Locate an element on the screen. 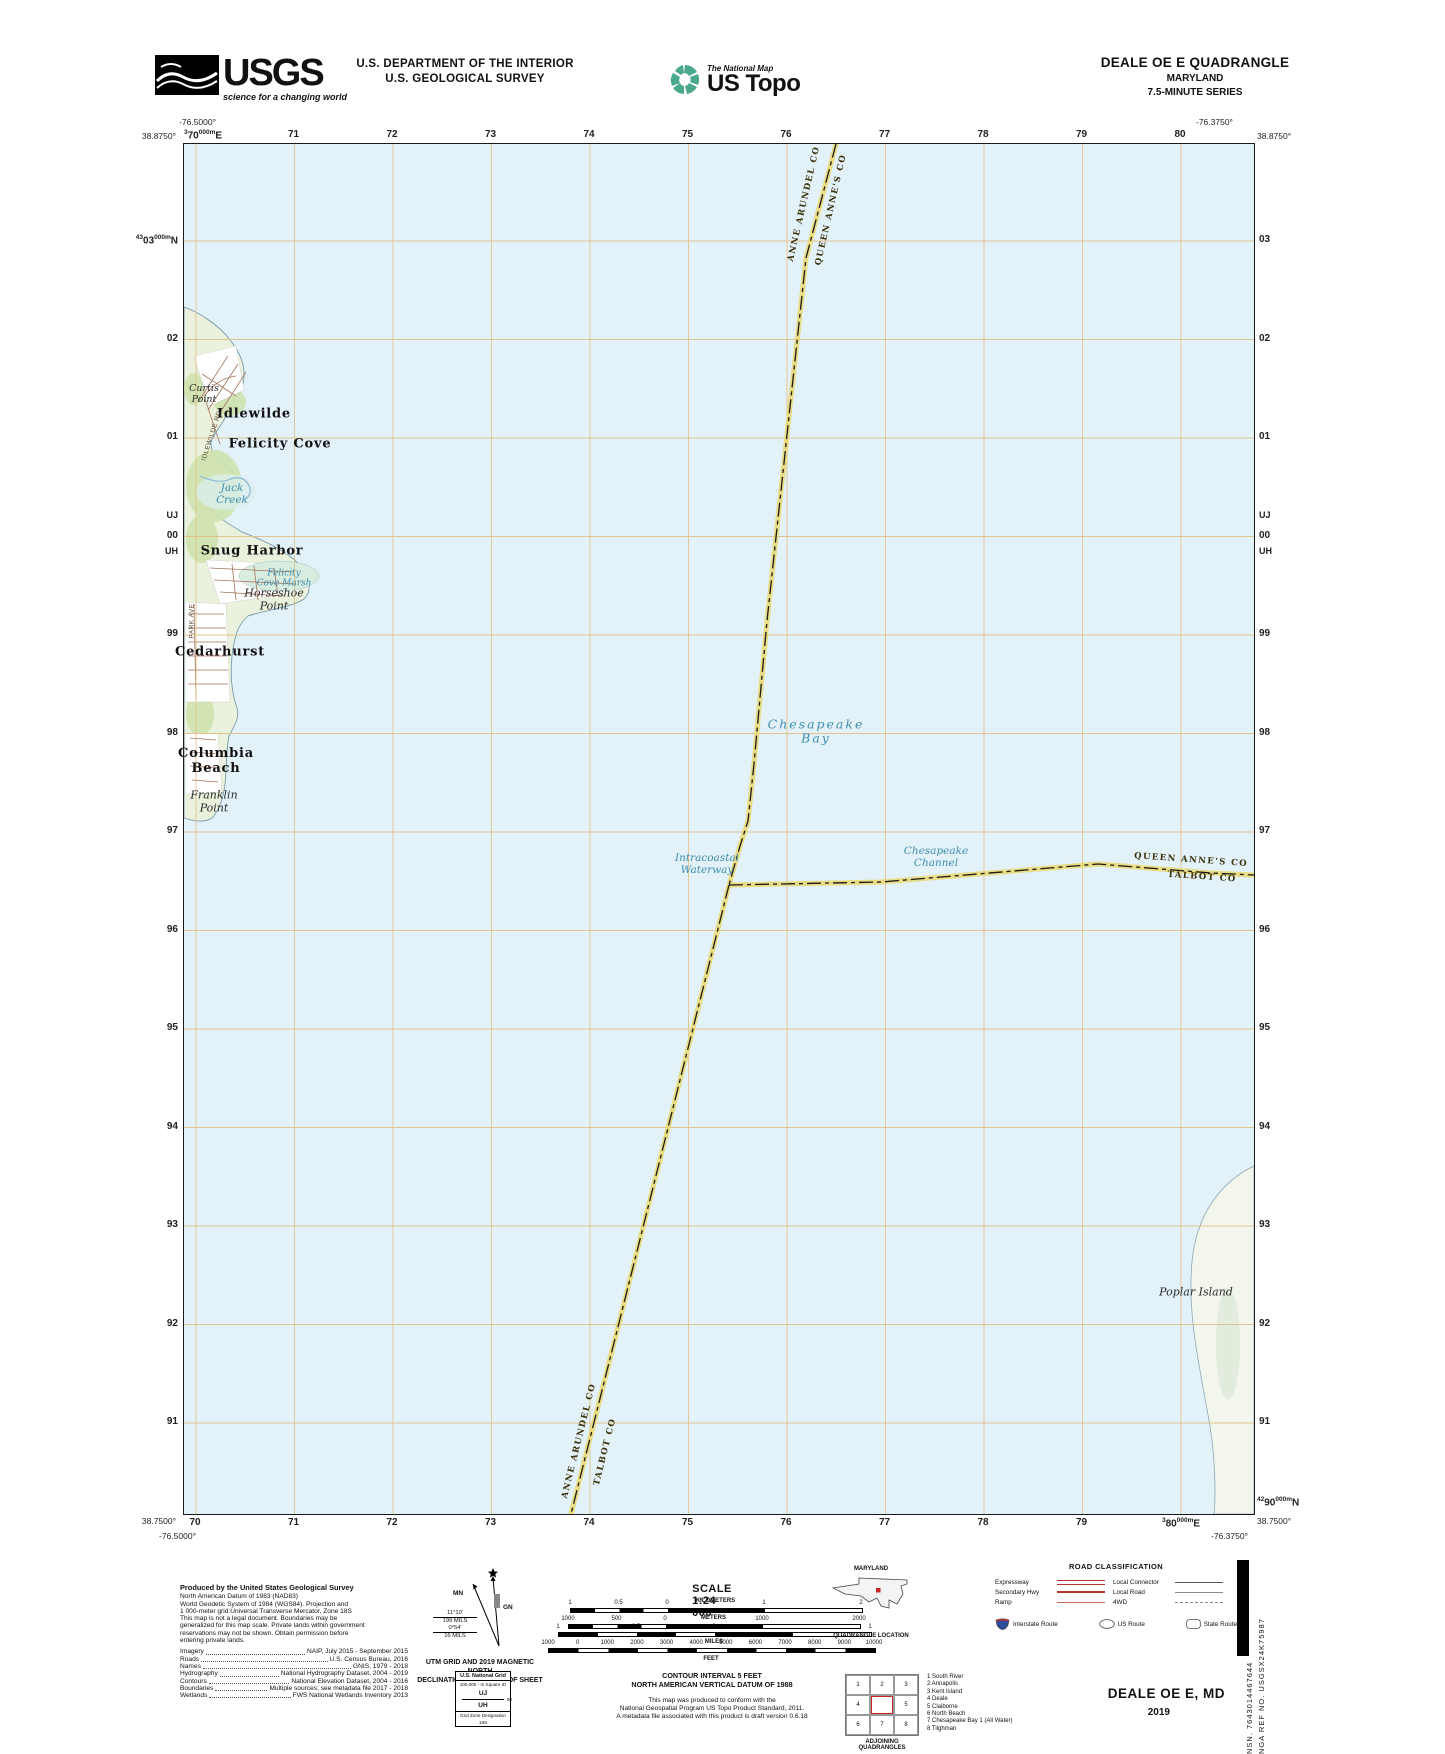 The height and width of the screenshot is (1754, 1445). credits-source-value: National Elevation Dataset, 2004 - 2016 is located at coordinates (349, 1681).